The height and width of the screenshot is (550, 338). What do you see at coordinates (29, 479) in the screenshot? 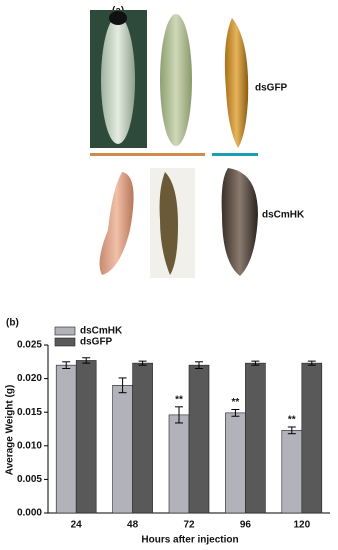
I see `y-tick-label: 0.005` at bounding box center [29, 479].